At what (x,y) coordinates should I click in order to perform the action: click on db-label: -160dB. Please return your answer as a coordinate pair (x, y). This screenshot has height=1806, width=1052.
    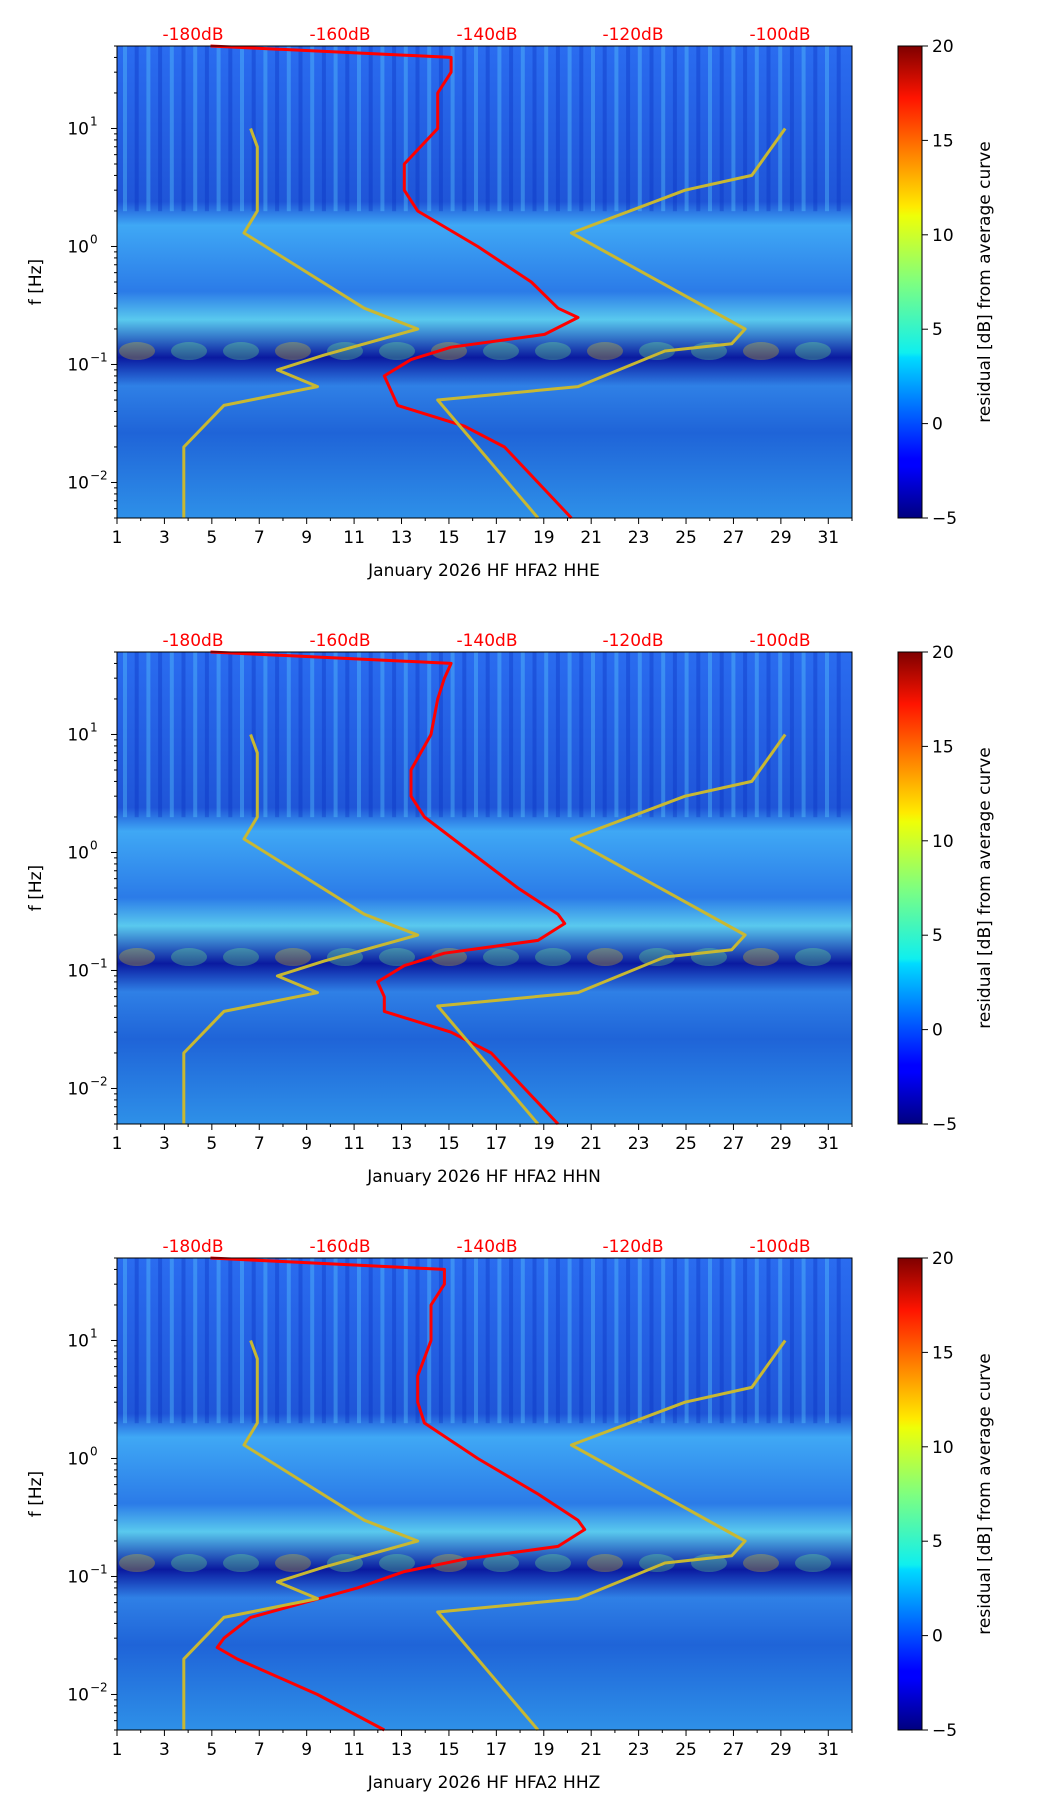
    Looking at the image, I should click on (339, 35).